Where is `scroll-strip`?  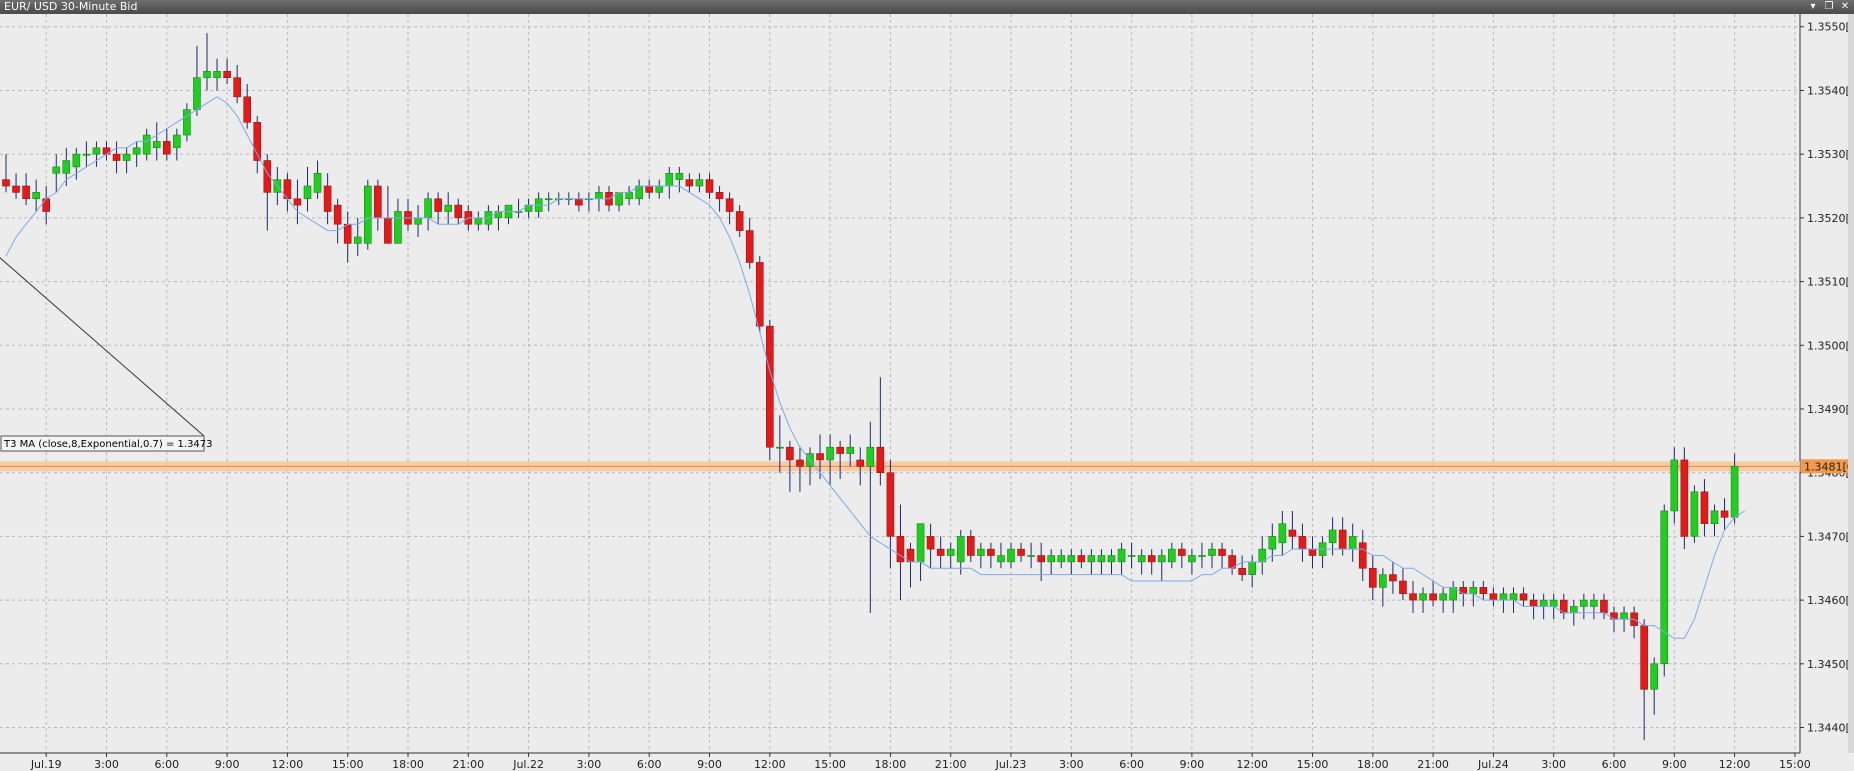 scroll-strip is located at coordinates (1851, 383).